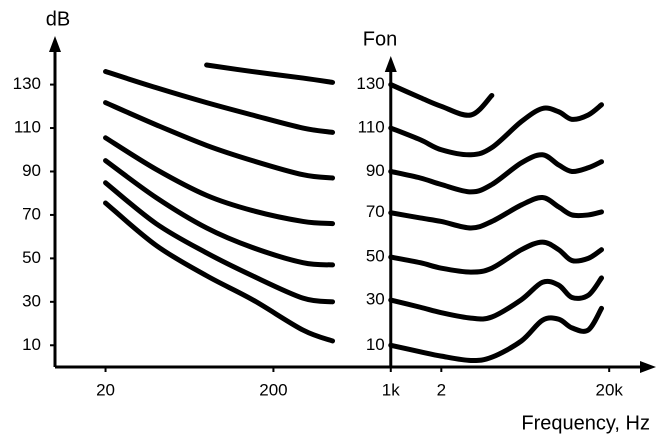 The height and width of the screenshot is (444, 659). What do you see at coordinates (31, 170) in the screenshot?
I see `y-tick-label: 90` at bounding box center [31, 170].